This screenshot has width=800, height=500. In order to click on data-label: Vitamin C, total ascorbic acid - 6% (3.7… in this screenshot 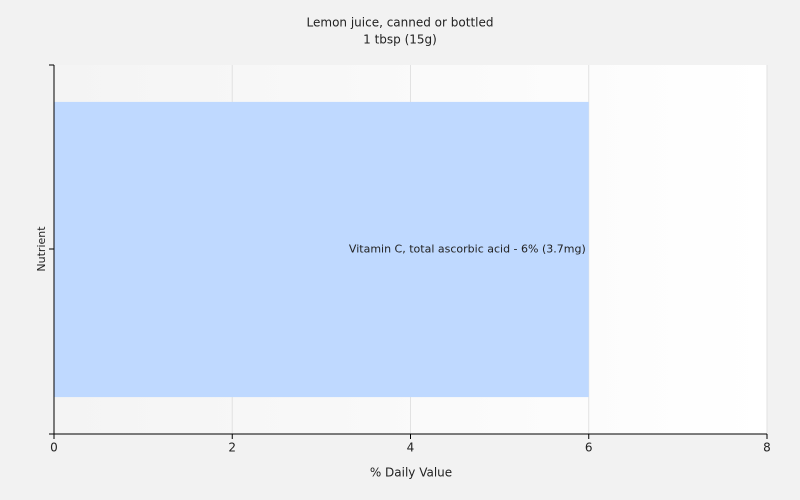, I will do `click(467, 249)`.